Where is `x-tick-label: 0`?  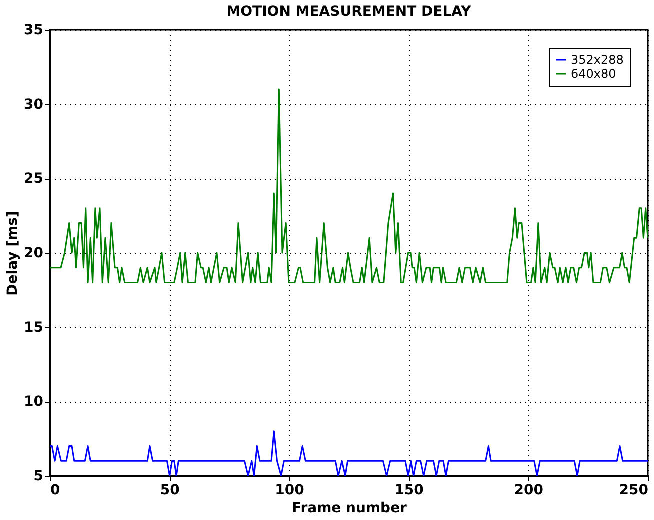
x-tick-label: 0 is located at coordinates (55, 490).